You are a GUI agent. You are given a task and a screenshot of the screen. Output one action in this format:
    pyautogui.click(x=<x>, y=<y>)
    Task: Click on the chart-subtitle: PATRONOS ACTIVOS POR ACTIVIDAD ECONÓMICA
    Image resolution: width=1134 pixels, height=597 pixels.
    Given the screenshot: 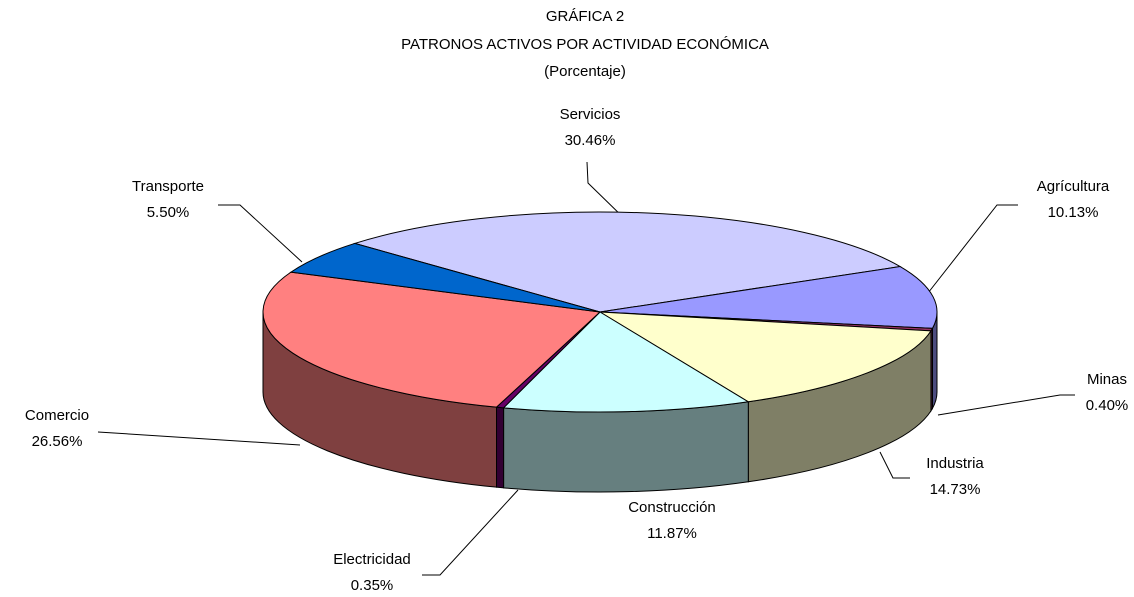 What is the action you would take?
    pyautogui.click(x=585, y=44)
    